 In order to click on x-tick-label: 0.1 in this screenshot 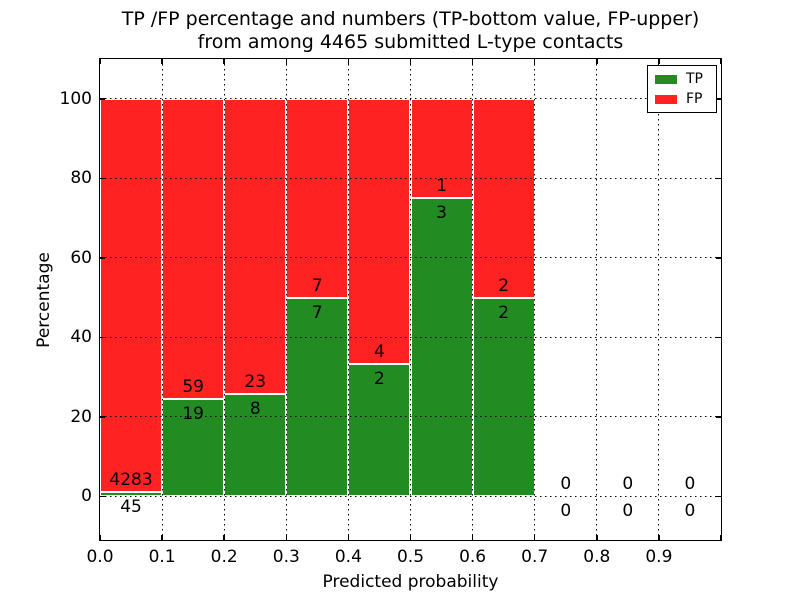, I will do `click(162, 557)`.